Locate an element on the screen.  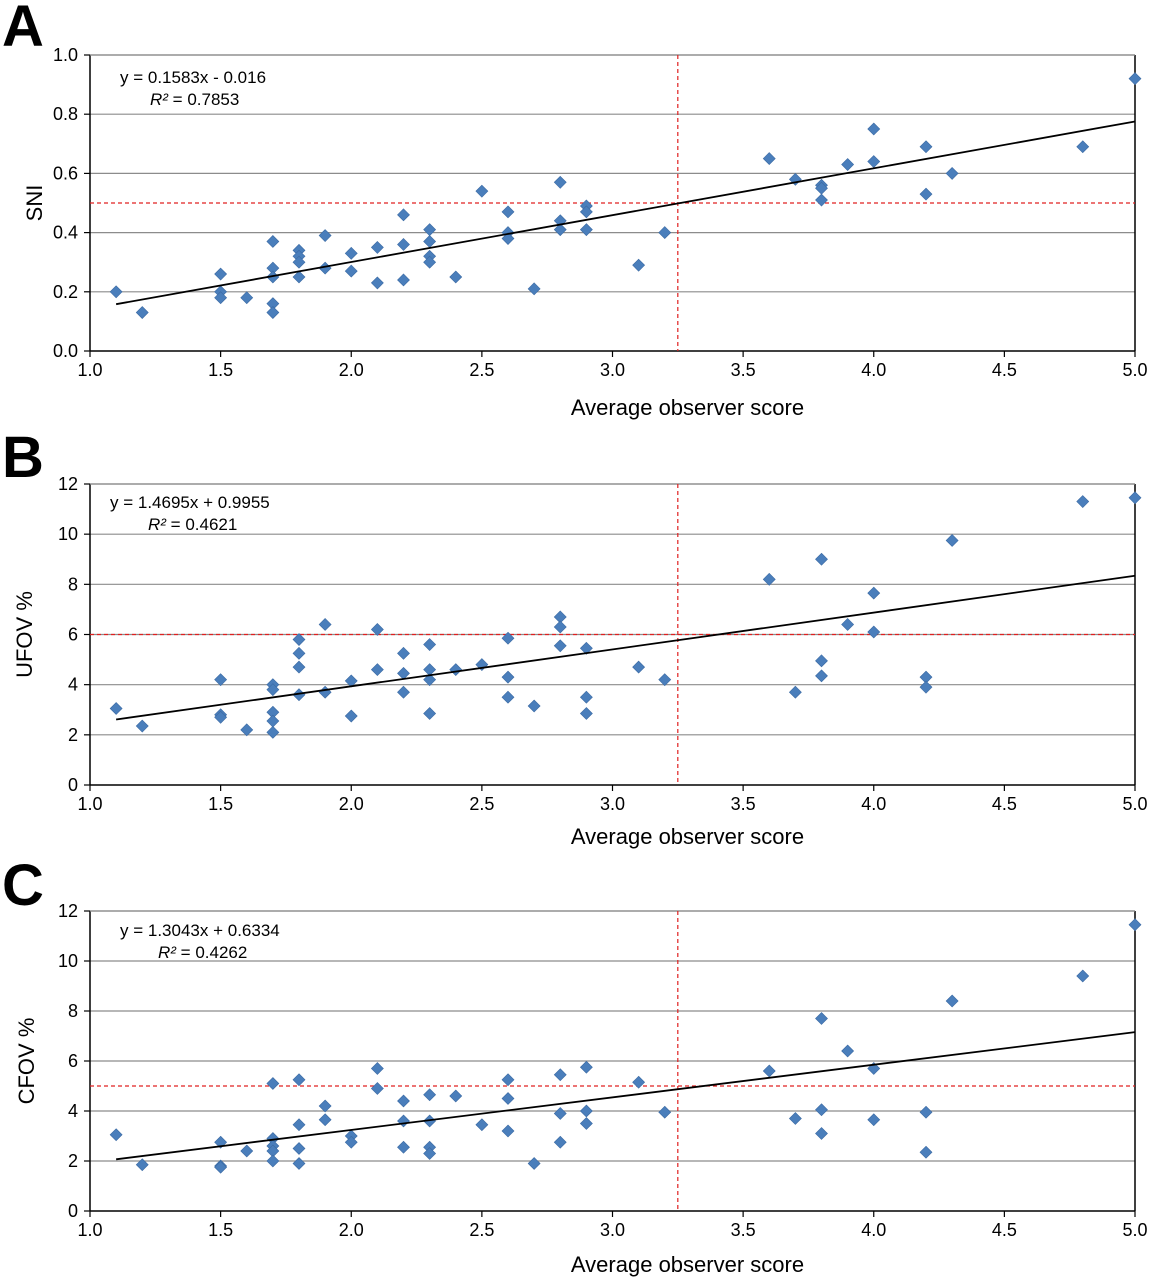
trendline is located at coordinates (625, 213).